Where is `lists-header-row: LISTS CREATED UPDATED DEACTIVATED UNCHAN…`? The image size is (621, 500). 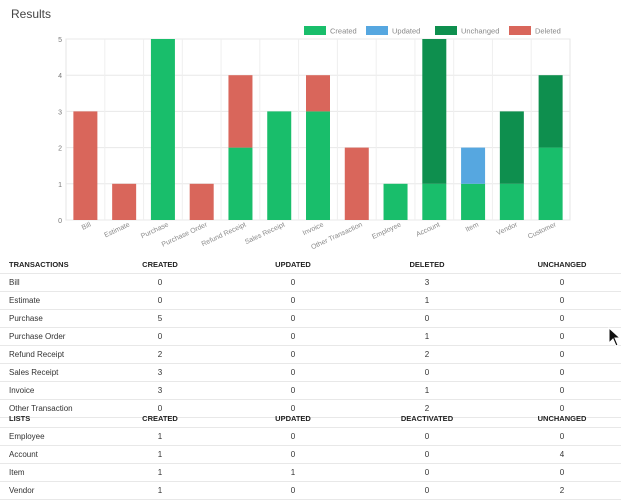
lists-header-row: LISTS CREATED UPDATED DEACTIVATED UNCHAN… is located at coordinates (310, 419).